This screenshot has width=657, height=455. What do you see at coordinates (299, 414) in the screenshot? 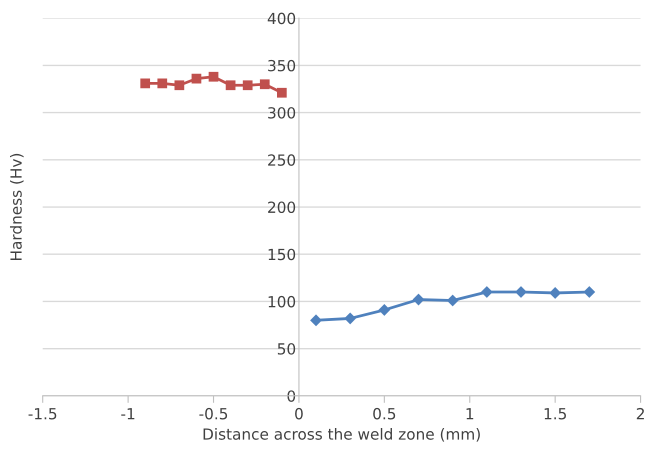
I see `x-tick-label: 0` at bounding box center [299, 414].